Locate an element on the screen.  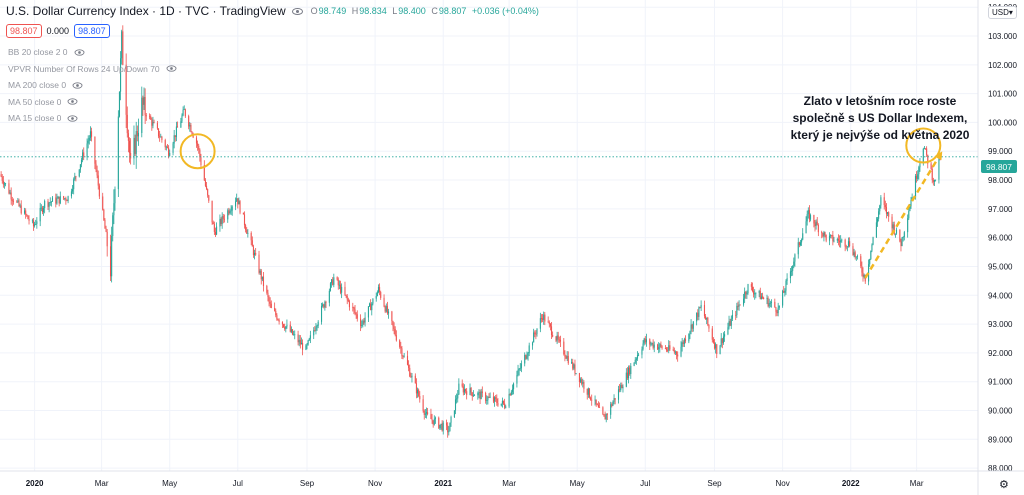
buy-price-button: 98.807 is located at coordinates (92, 31).